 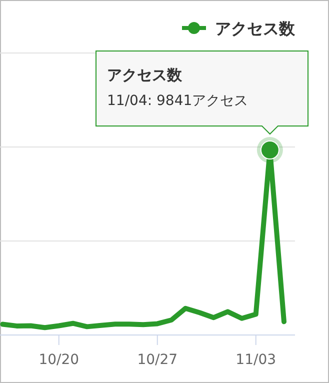 What do you see at coordinates (255, 28) in the screenshot?
I see `legend-label: アクセス数` at bounding box center [255, 28].